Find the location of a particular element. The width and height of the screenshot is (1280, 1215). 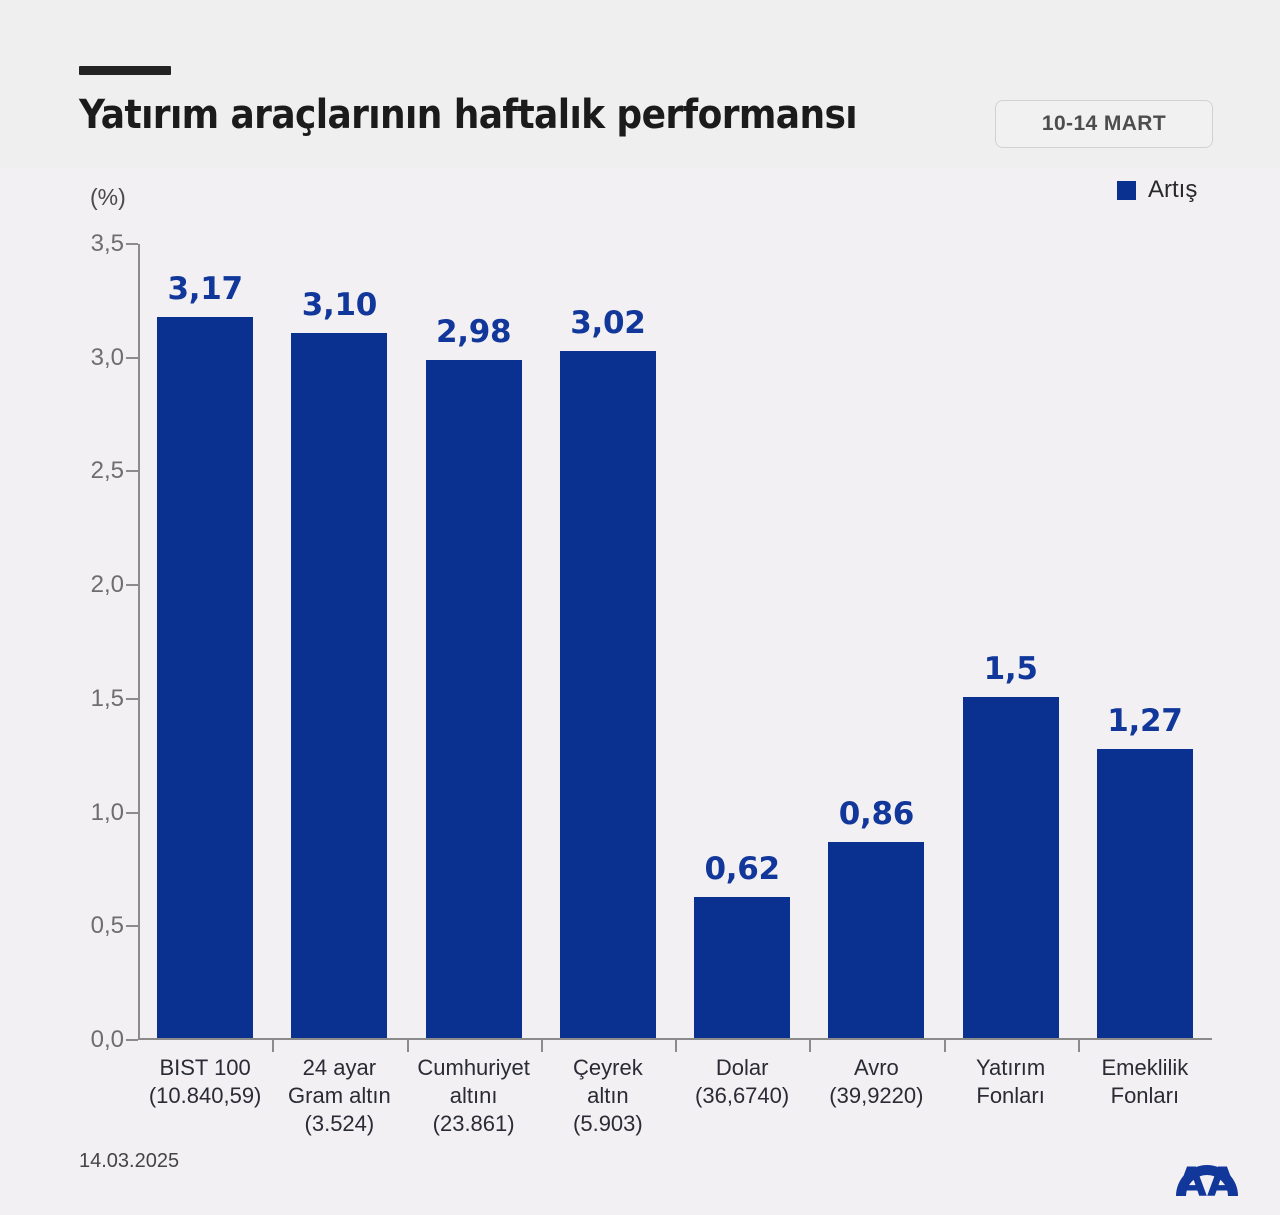

bar-value-label: 0,62 is located at coordinates (742, 868).